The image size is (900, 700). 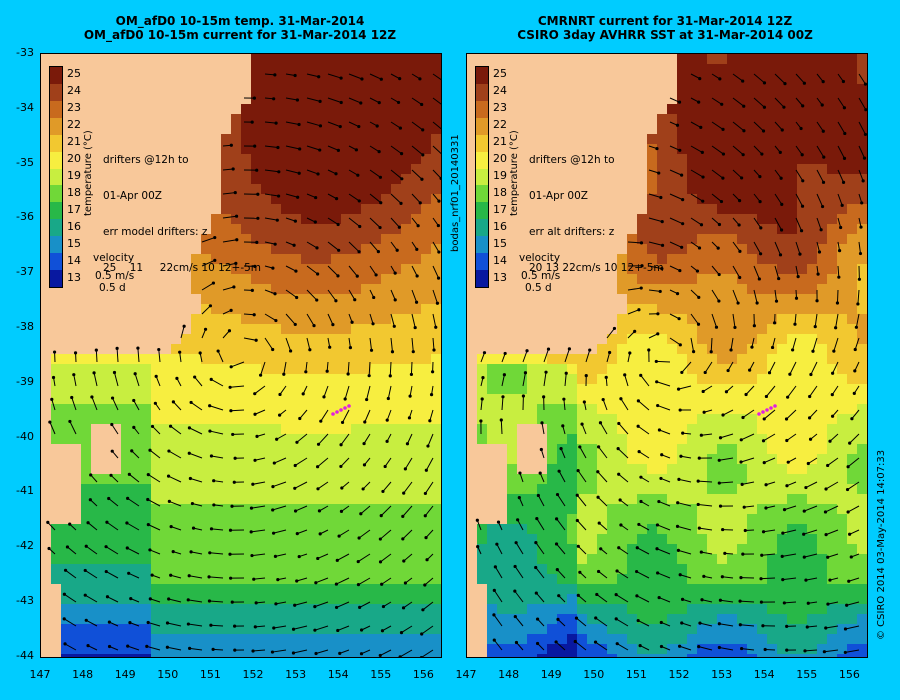 What do you see at coordinates (881, 544) in the screenshot?
I see `copyright-label: © CSIRO 2014 03-May-2014 14:07:33` at bounding box center [881, 544].